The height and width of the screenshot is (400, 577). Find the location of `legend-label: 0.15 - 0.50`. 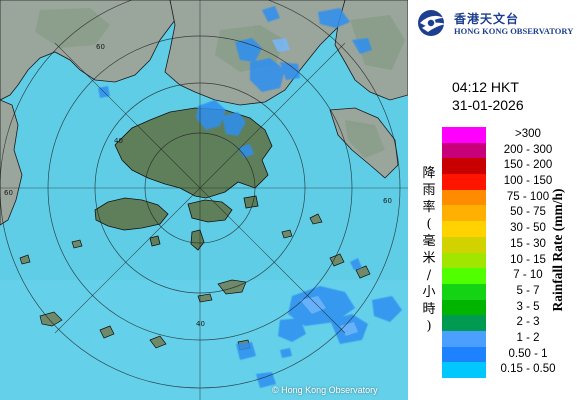

legend-label: 0.15 - 0.50 is located at coordinates (528, 369).